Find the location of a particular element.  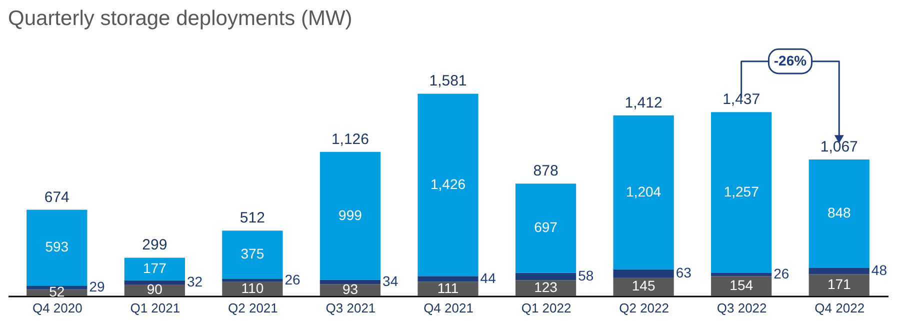

x-tick-label: Q4 2021 is located at coordinates (449, 308).